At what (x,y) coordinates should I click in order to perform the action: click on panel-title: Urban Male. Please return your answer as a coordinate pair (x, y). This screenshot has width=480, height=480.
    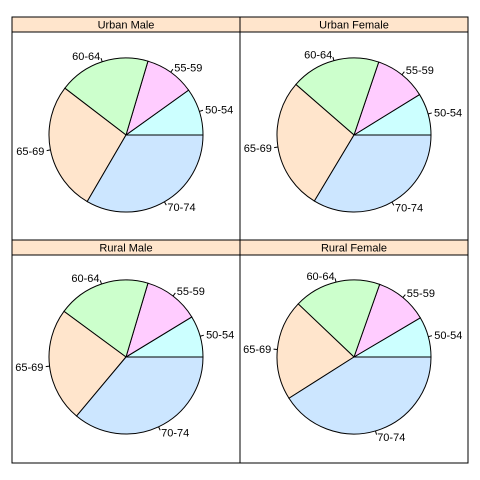
    Looking at the image, I should click on (126, 26).